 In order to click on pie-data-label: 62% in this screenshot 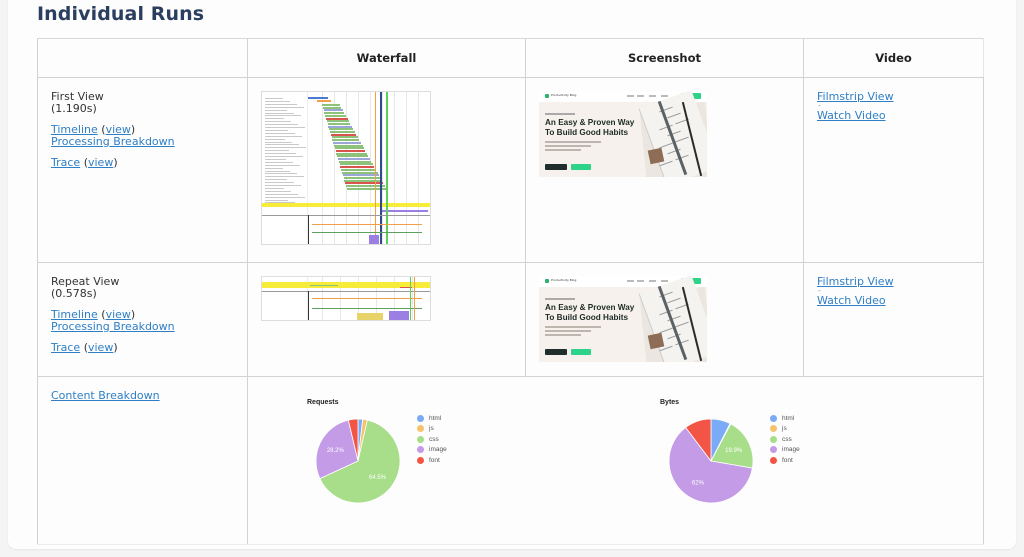, I will do `click(698, 484)`.